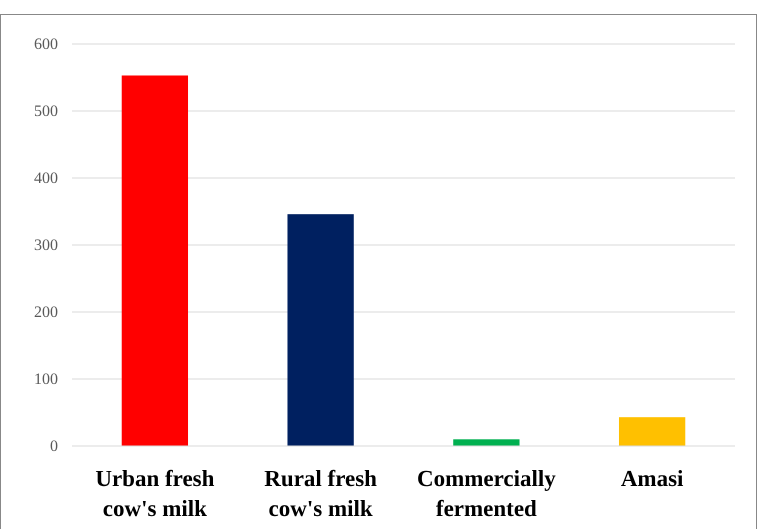  Describe the element at coordinates (46, 45) in the screenshot. I see `y-tick-label: 600` at that location.